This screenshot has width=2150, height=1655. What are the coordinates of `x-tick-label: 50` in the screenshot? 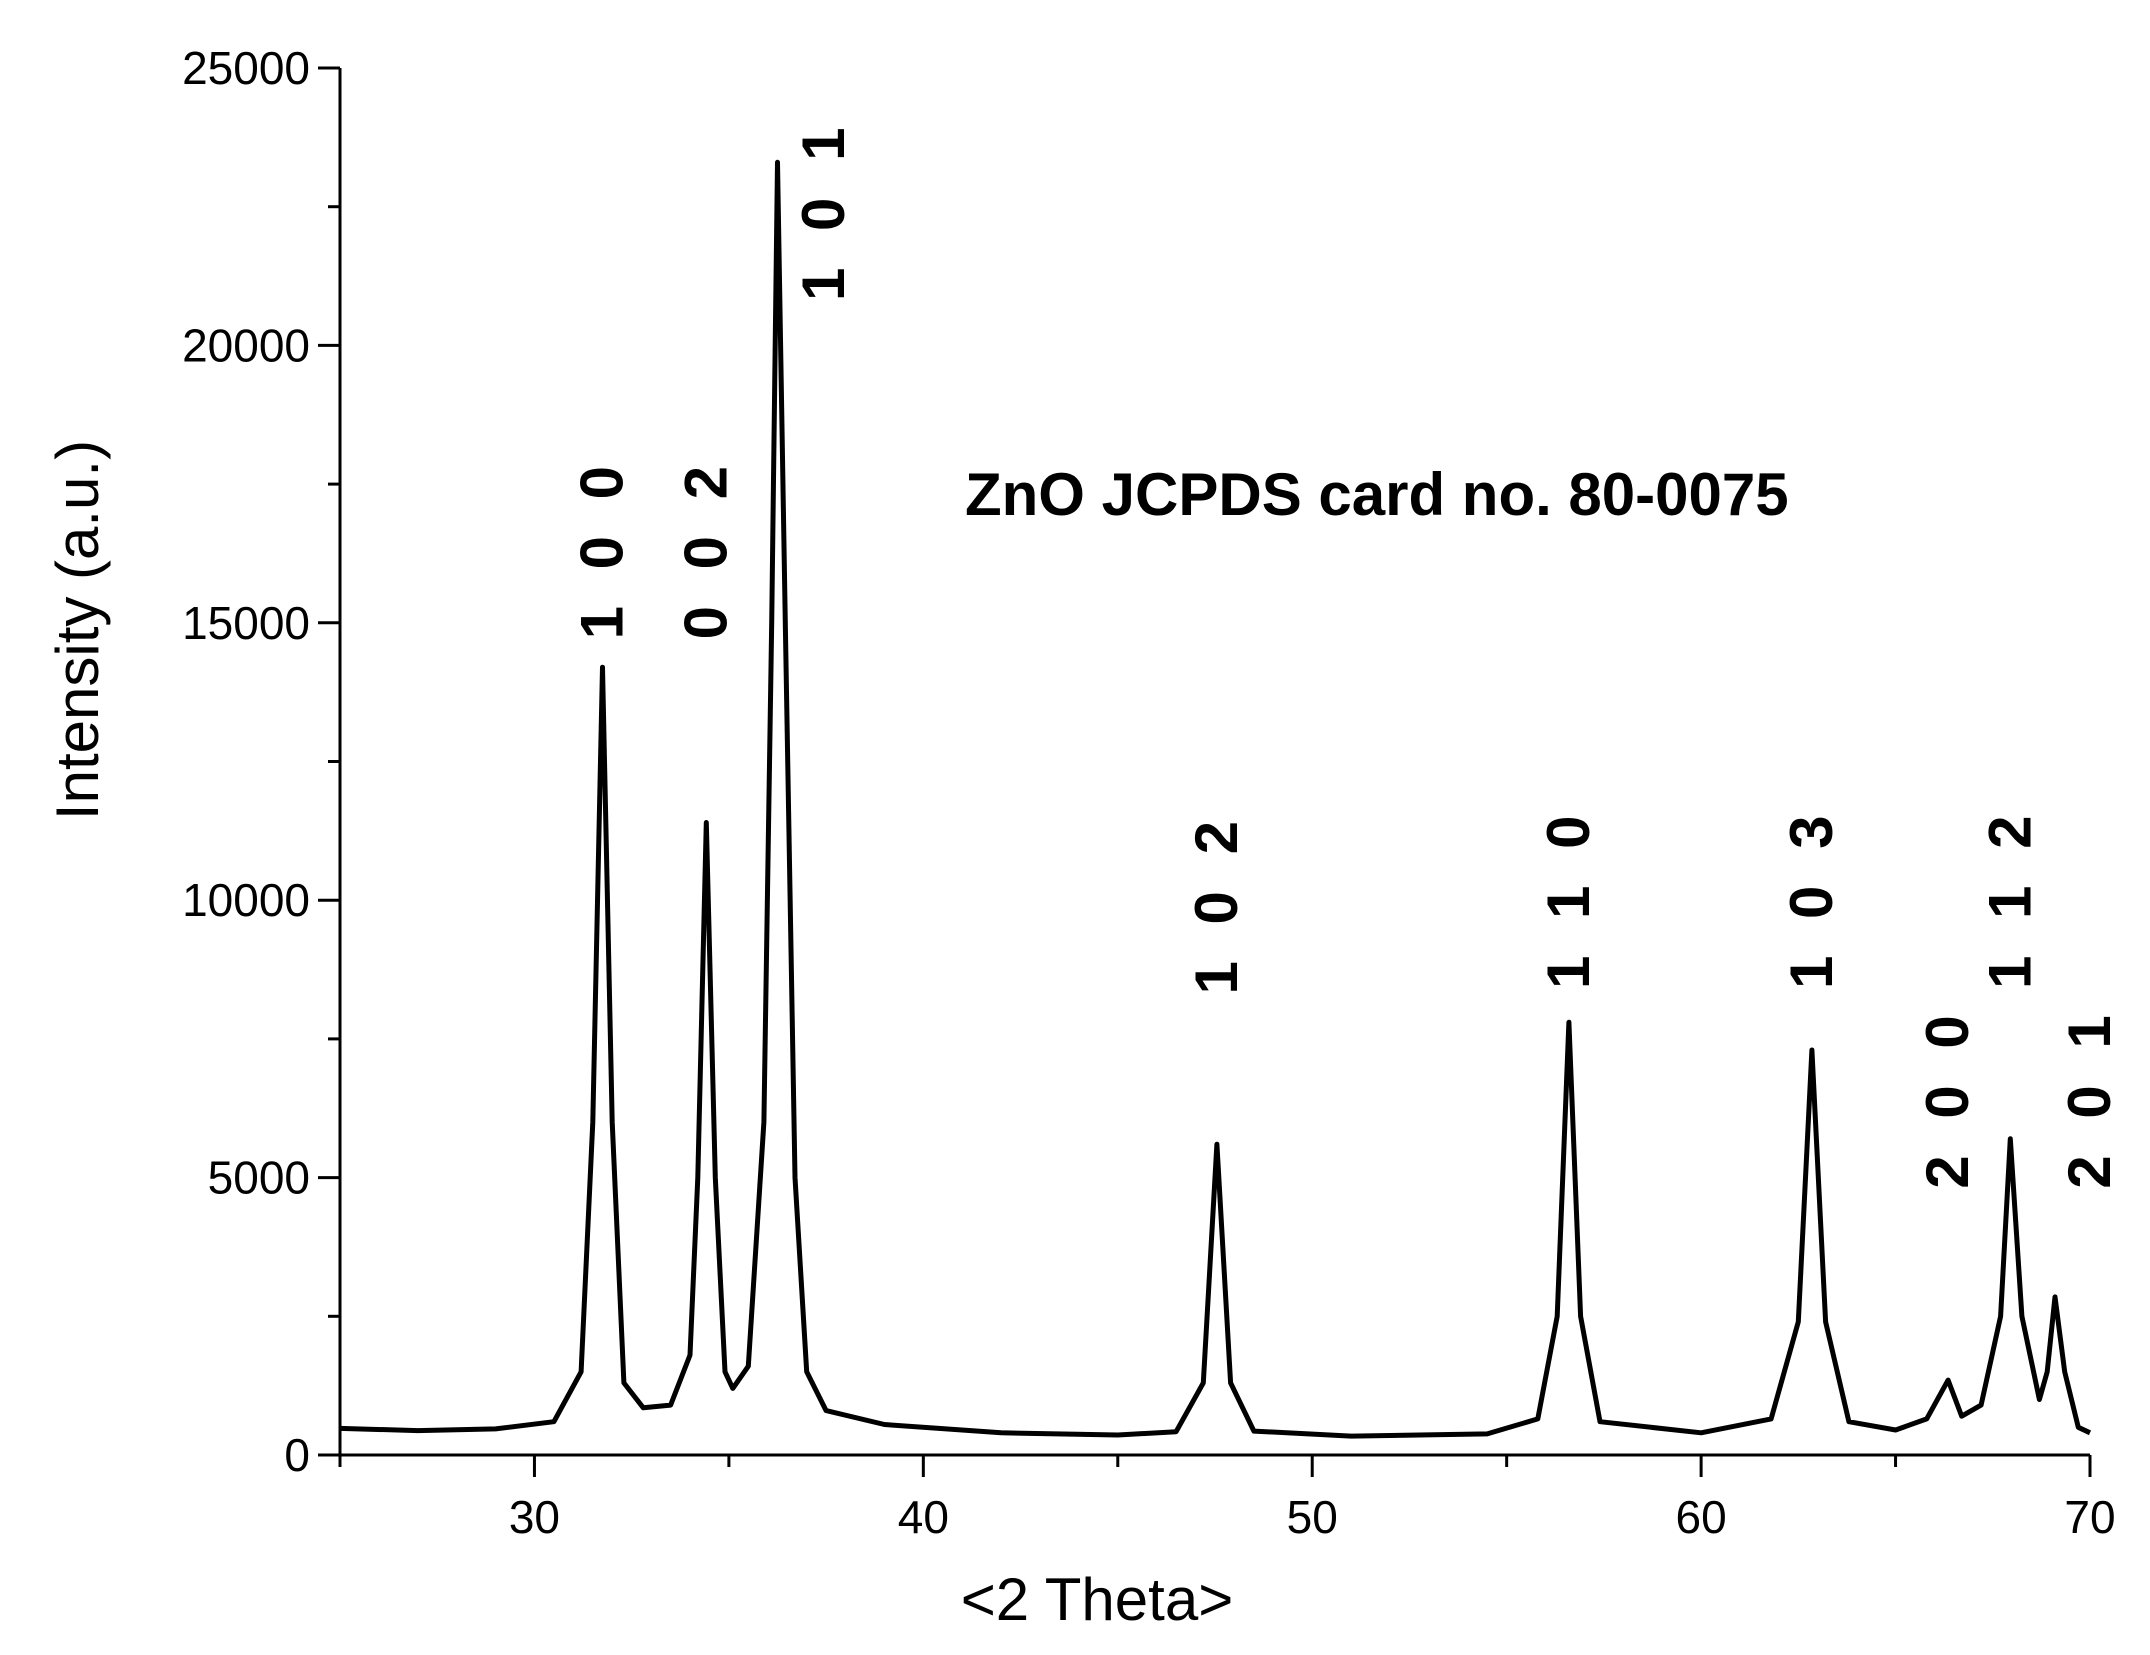 It's located at (1312, 1517).